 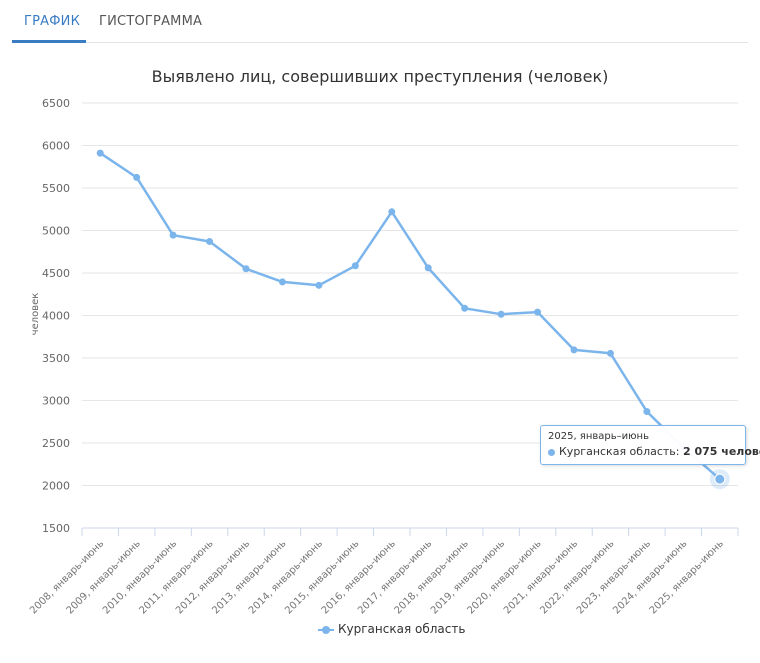 What do you see at coordinates (687, 577) in the screenshot?
I see `x-tick-label: 2025, январь-июнь` at bounding box center [687, 577].